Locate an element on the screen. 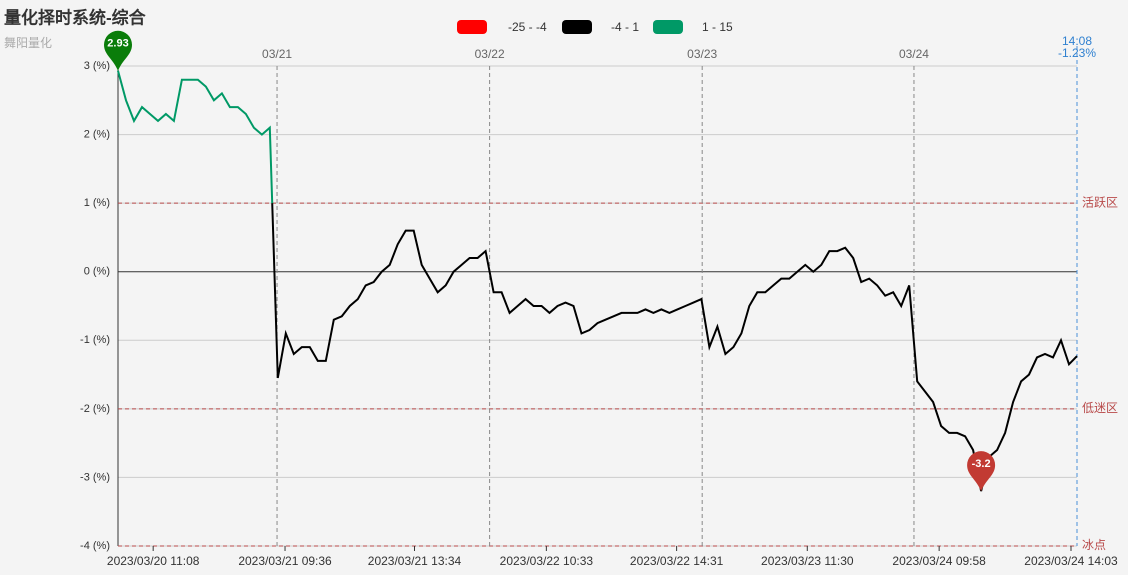 Image resolution: width=1128 pixels, height=575 pixels. chart-title: 量化择时系统-综合 is located at coordinates (75, 17).